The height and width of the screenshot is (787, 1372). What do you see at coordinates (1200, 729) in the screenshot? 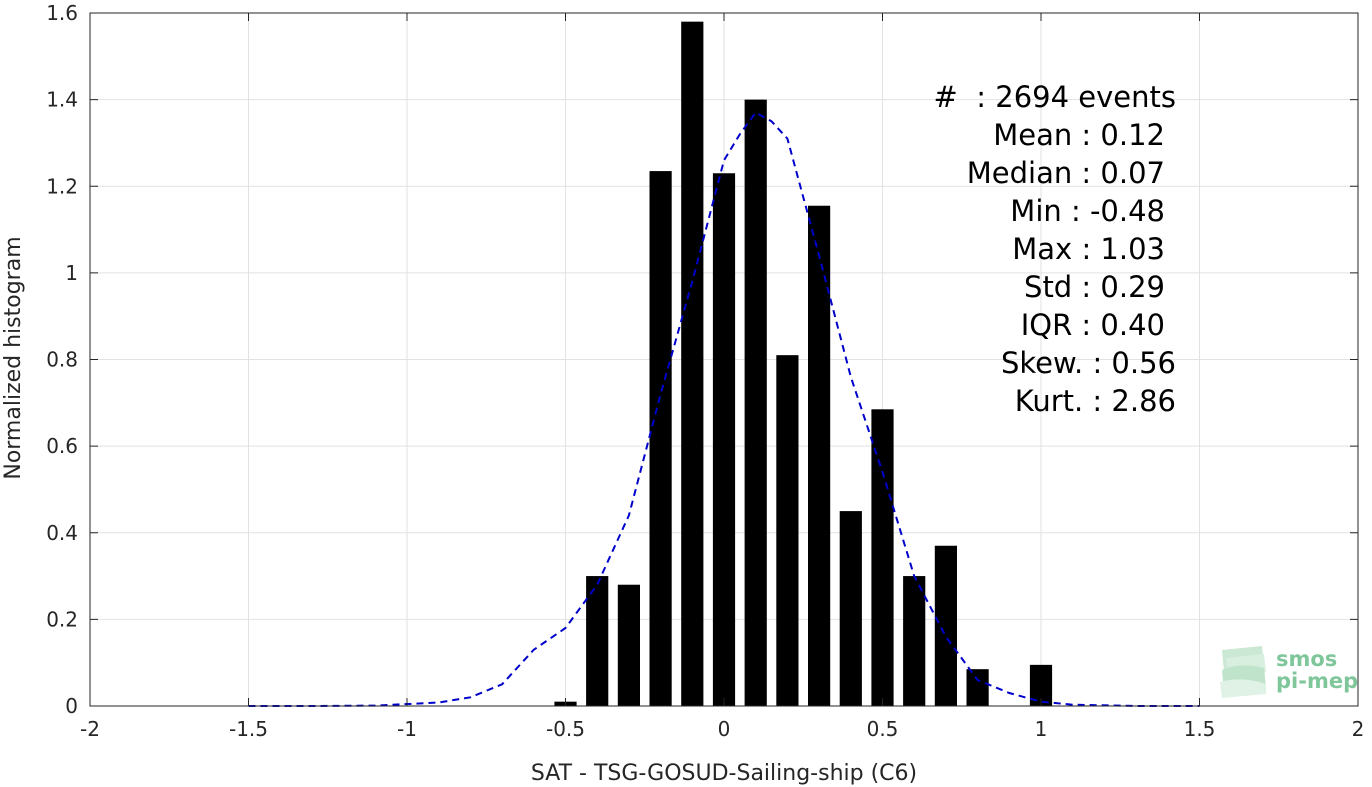
I see `x-tick-label-7: 1.5` at bounding box center [1200, 729].